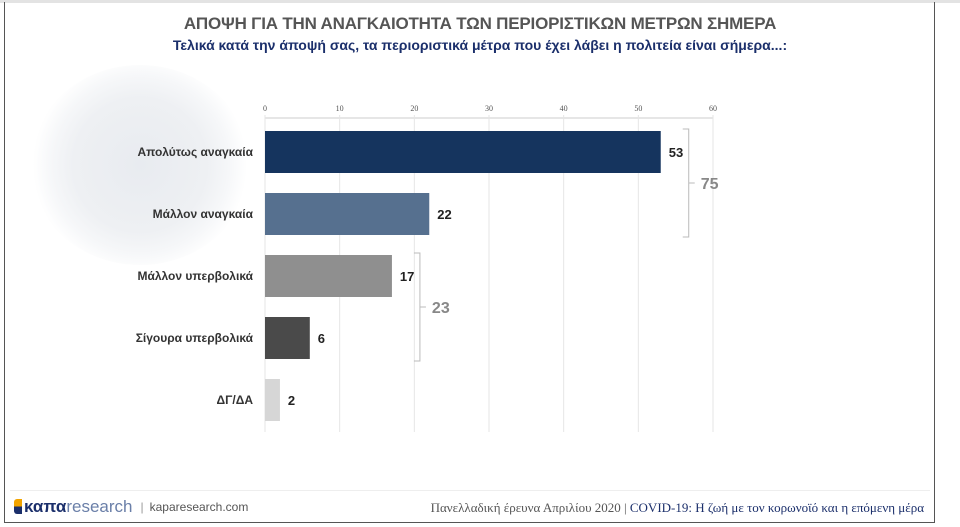  I want to click on category-label: Μάλλον αναγκαία, so click(203, 214).